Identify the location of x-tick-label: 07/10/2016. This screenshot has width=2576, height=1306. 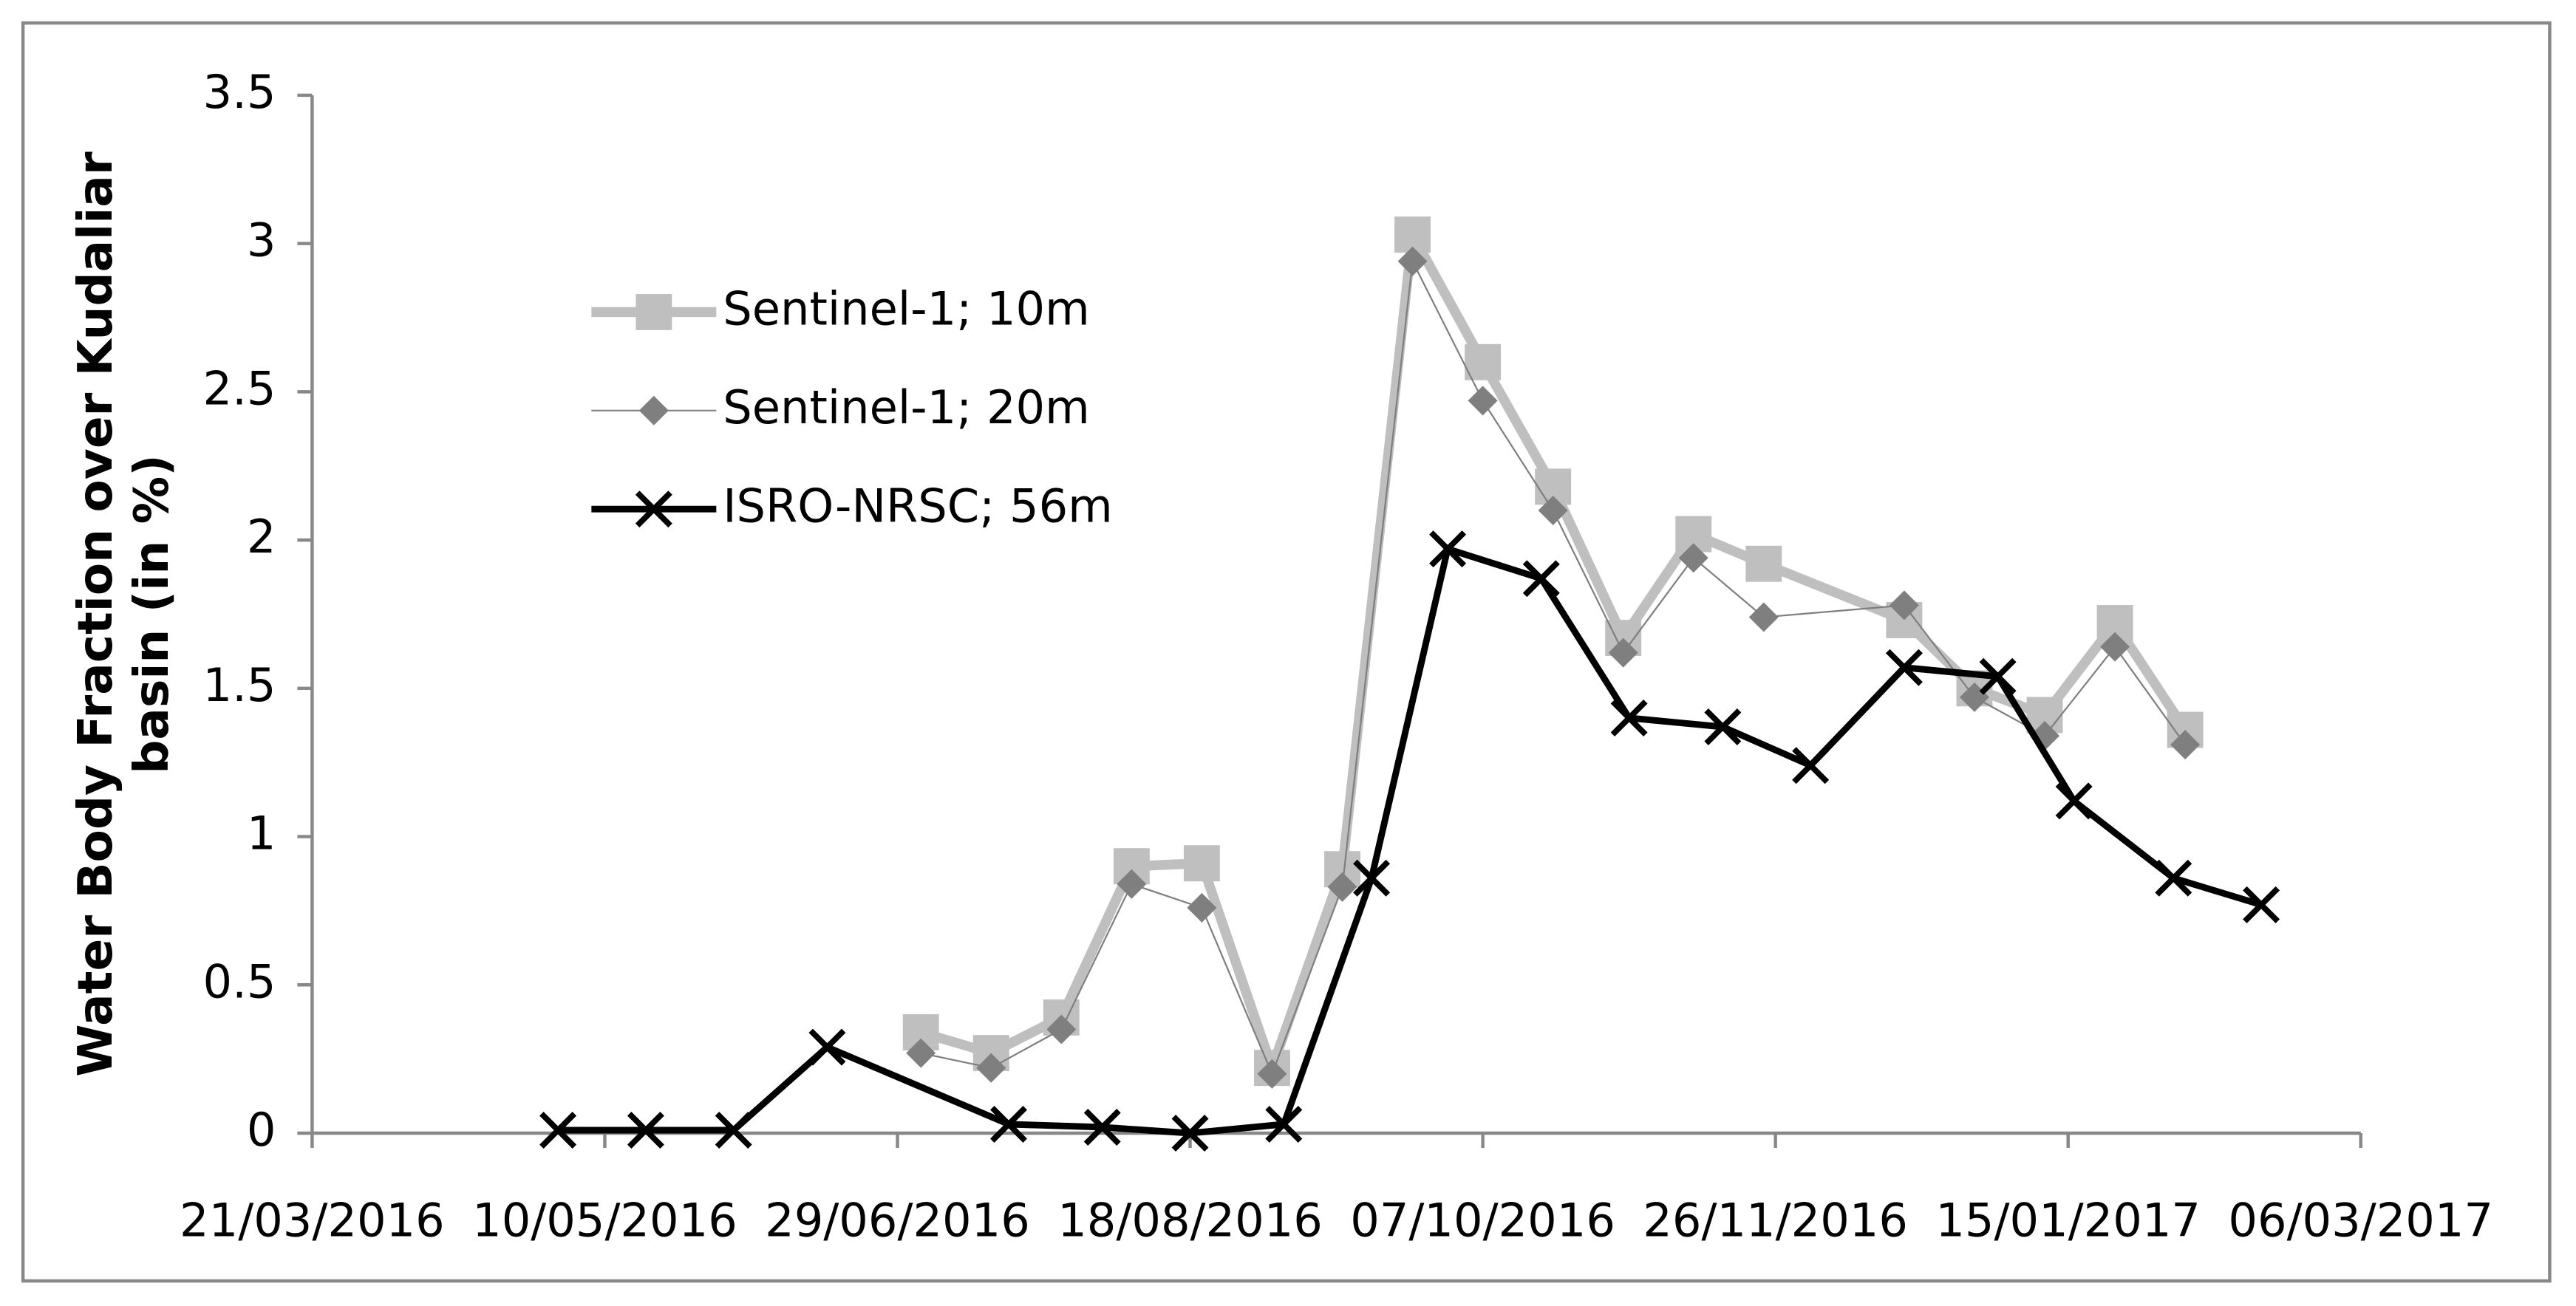
(1482, 1220).